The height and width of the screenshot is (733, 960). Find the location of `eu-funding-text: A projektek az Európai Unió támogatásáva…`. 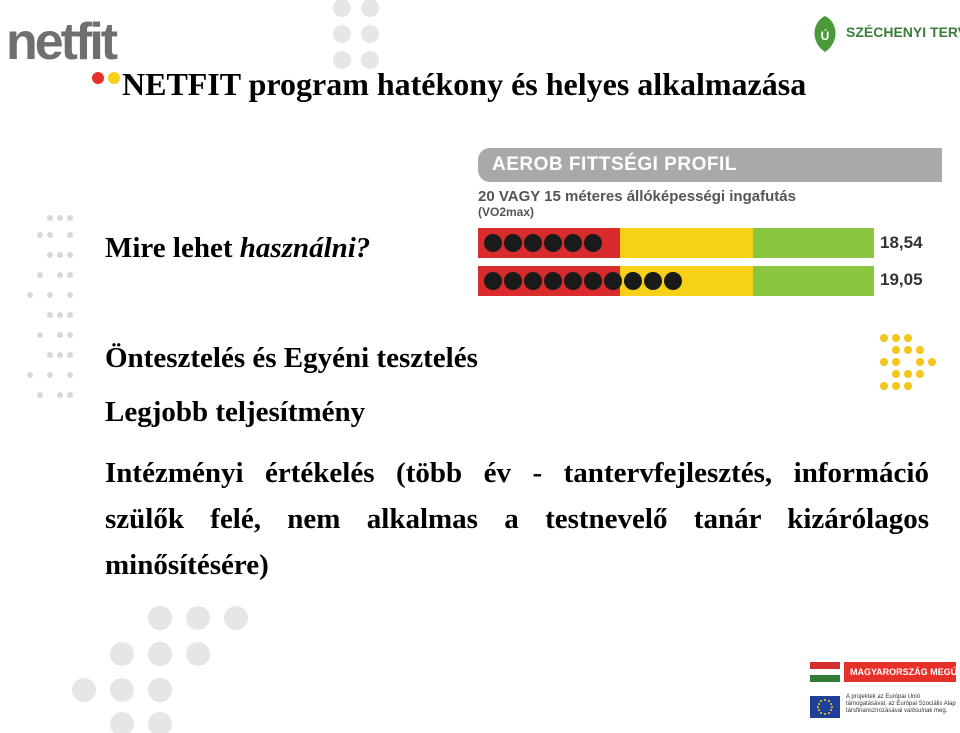

eu-funding-text: A projektek az Európai Unió támogatásáva… is located at coordinates (901, 704).